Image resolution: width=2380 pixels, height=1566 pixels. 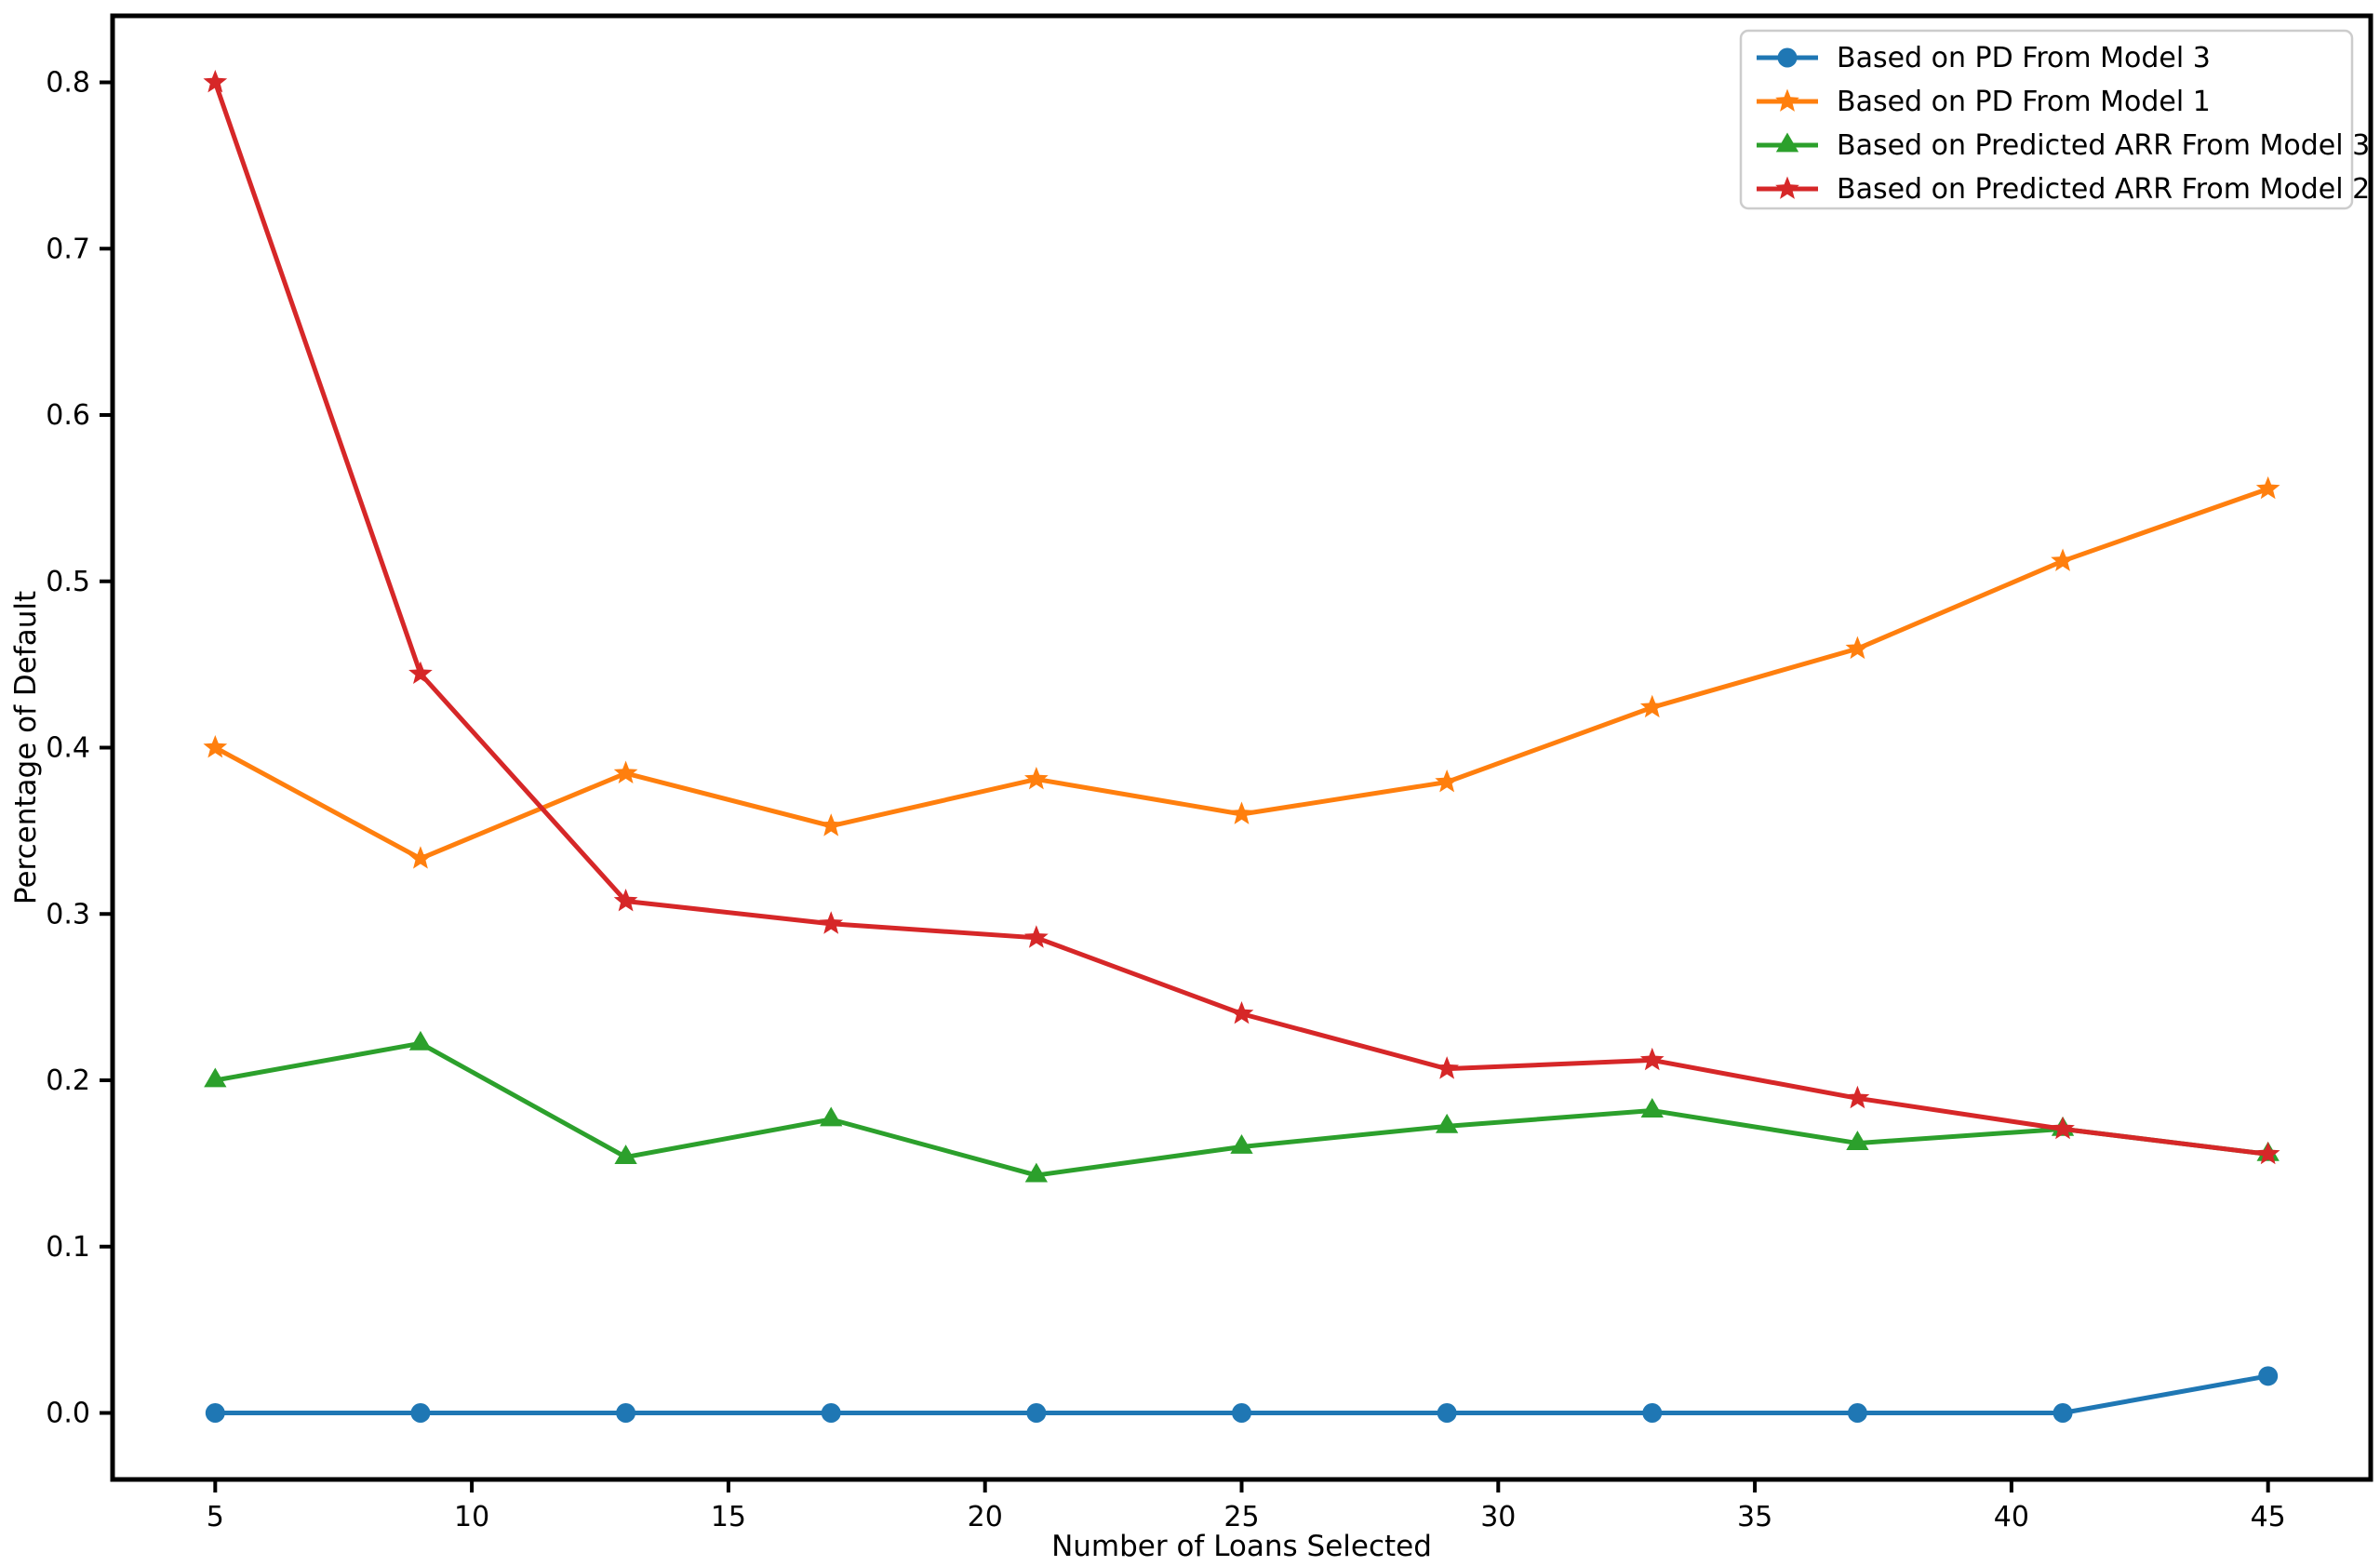 What do you see at coordinates (2103, 145) in the screenshot?
I see `legend-label: Based on Predicted ARR From Model 3` at bounding box center [2103, 145].